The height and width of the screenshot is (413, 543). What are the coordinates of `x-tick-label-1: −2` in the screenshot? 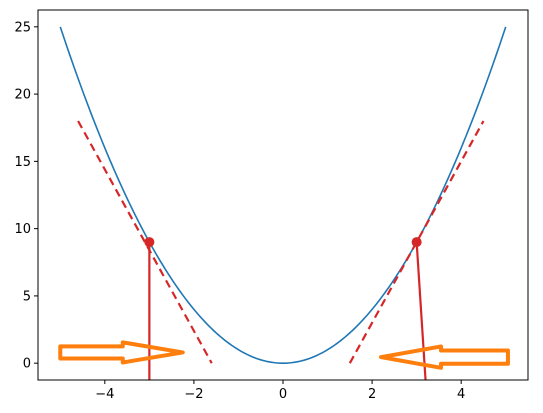 It's located at (193, 394).